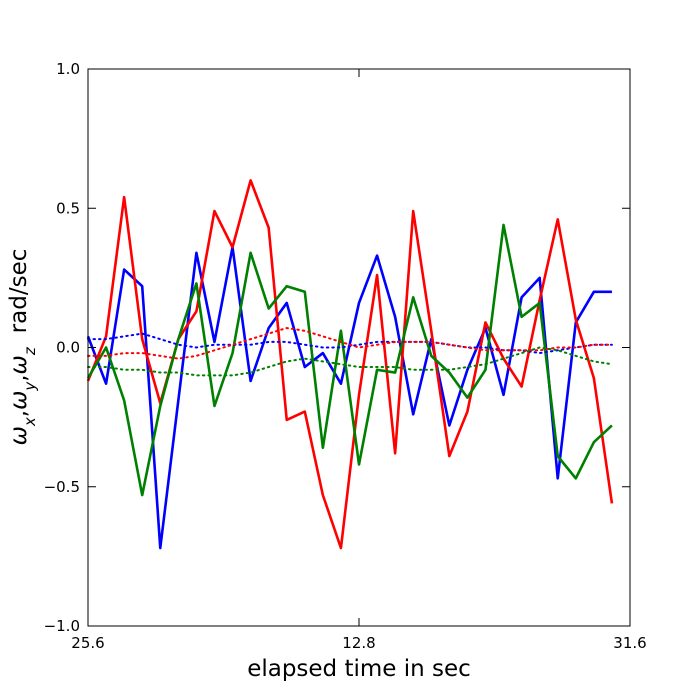 Image resolution: width=700 pixels, height=696 pixels. What do you see at coordinates (358, 643) in the screenshot?
I see `x-tick-label: 12.8` at bounding box center [358, 643].